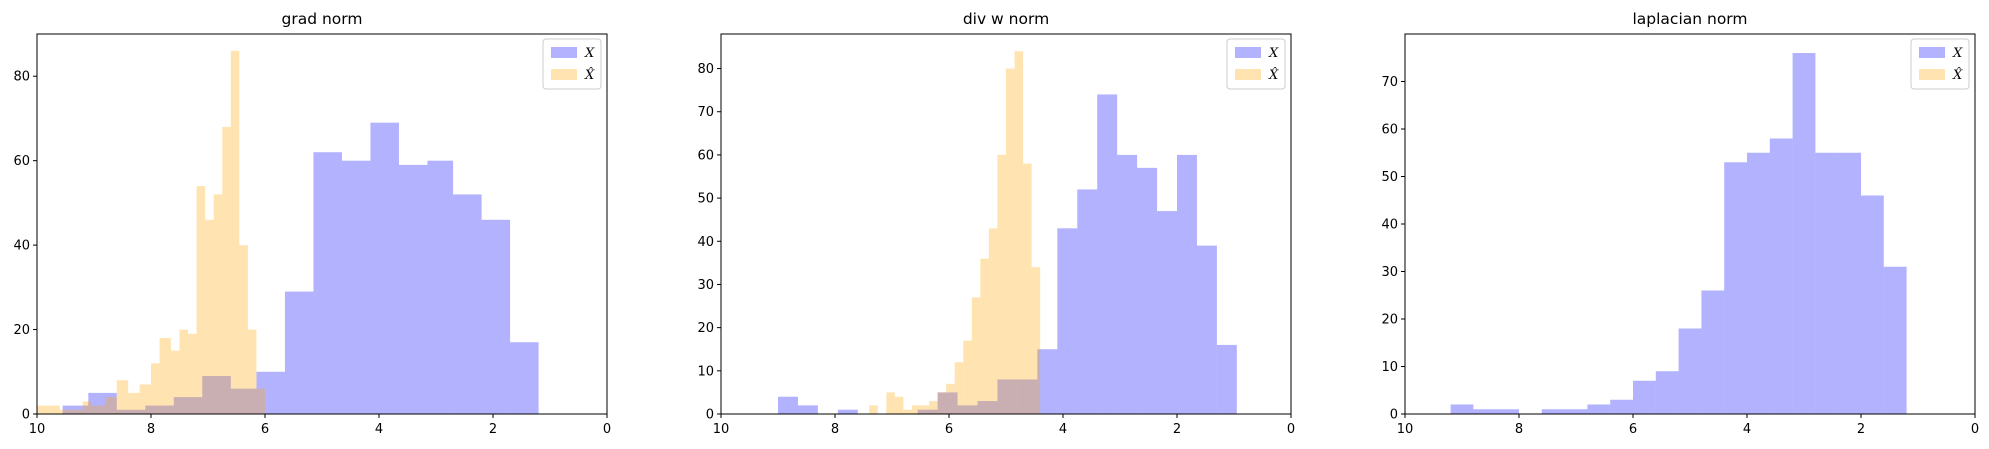 The image size is (1989, 449). I want to click on legend-label: X, so click(1957, 53).